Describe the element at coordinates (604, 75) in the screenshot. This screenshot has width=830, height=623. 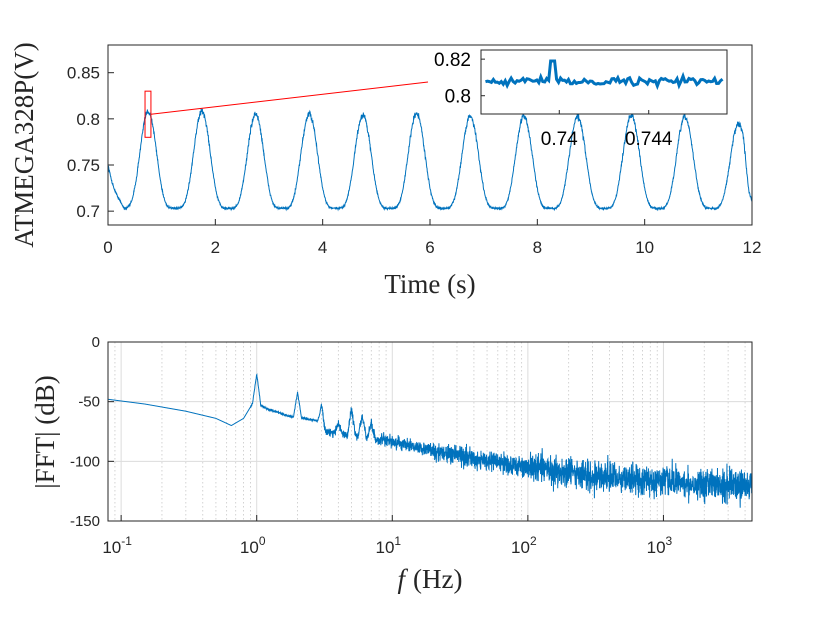
I see `inset-series-line` at that location.